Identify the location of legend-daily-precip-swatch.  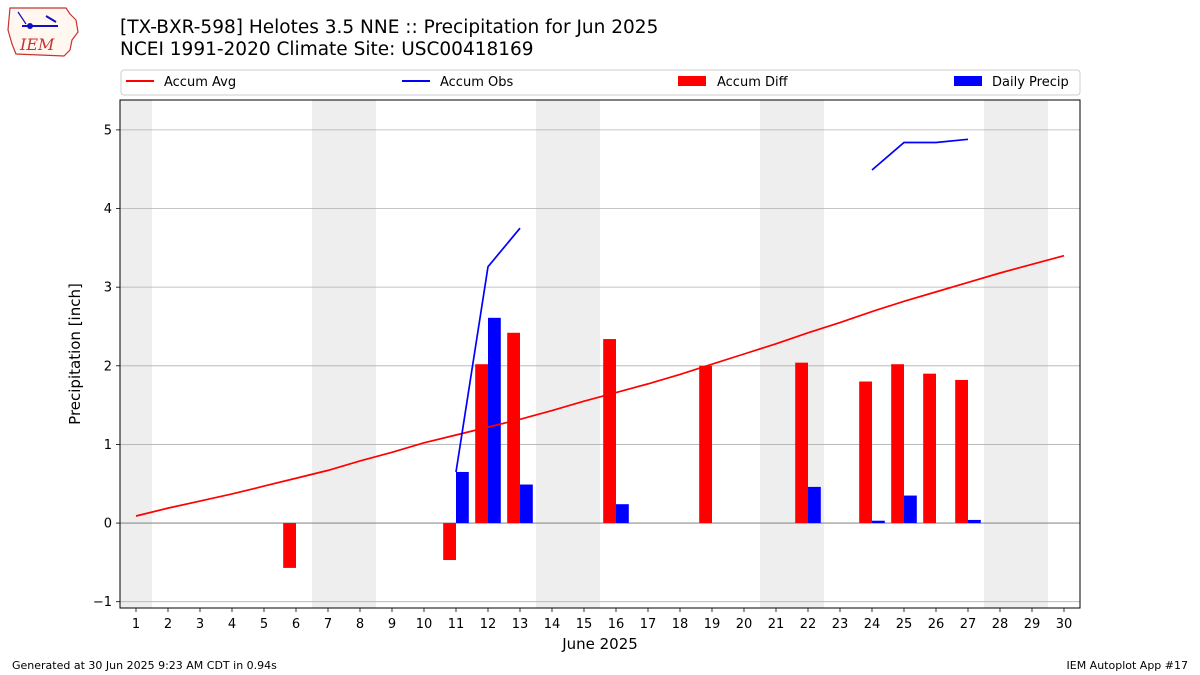
(968, 81).